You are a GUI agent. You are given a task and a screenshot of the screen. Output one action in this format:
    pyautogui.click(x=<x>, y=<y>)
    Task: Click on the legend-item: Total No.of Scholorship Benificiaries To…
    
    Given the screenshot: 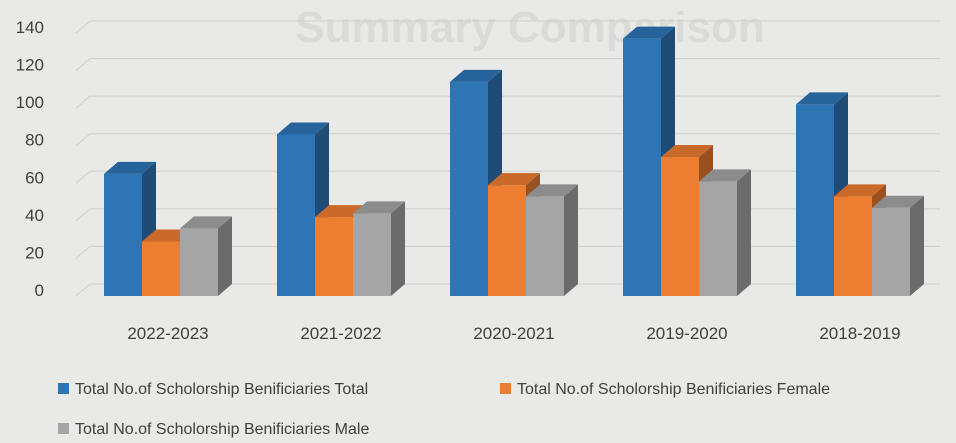 What is the action you would take?
    pyautogui.click(x=213, y=389)
    